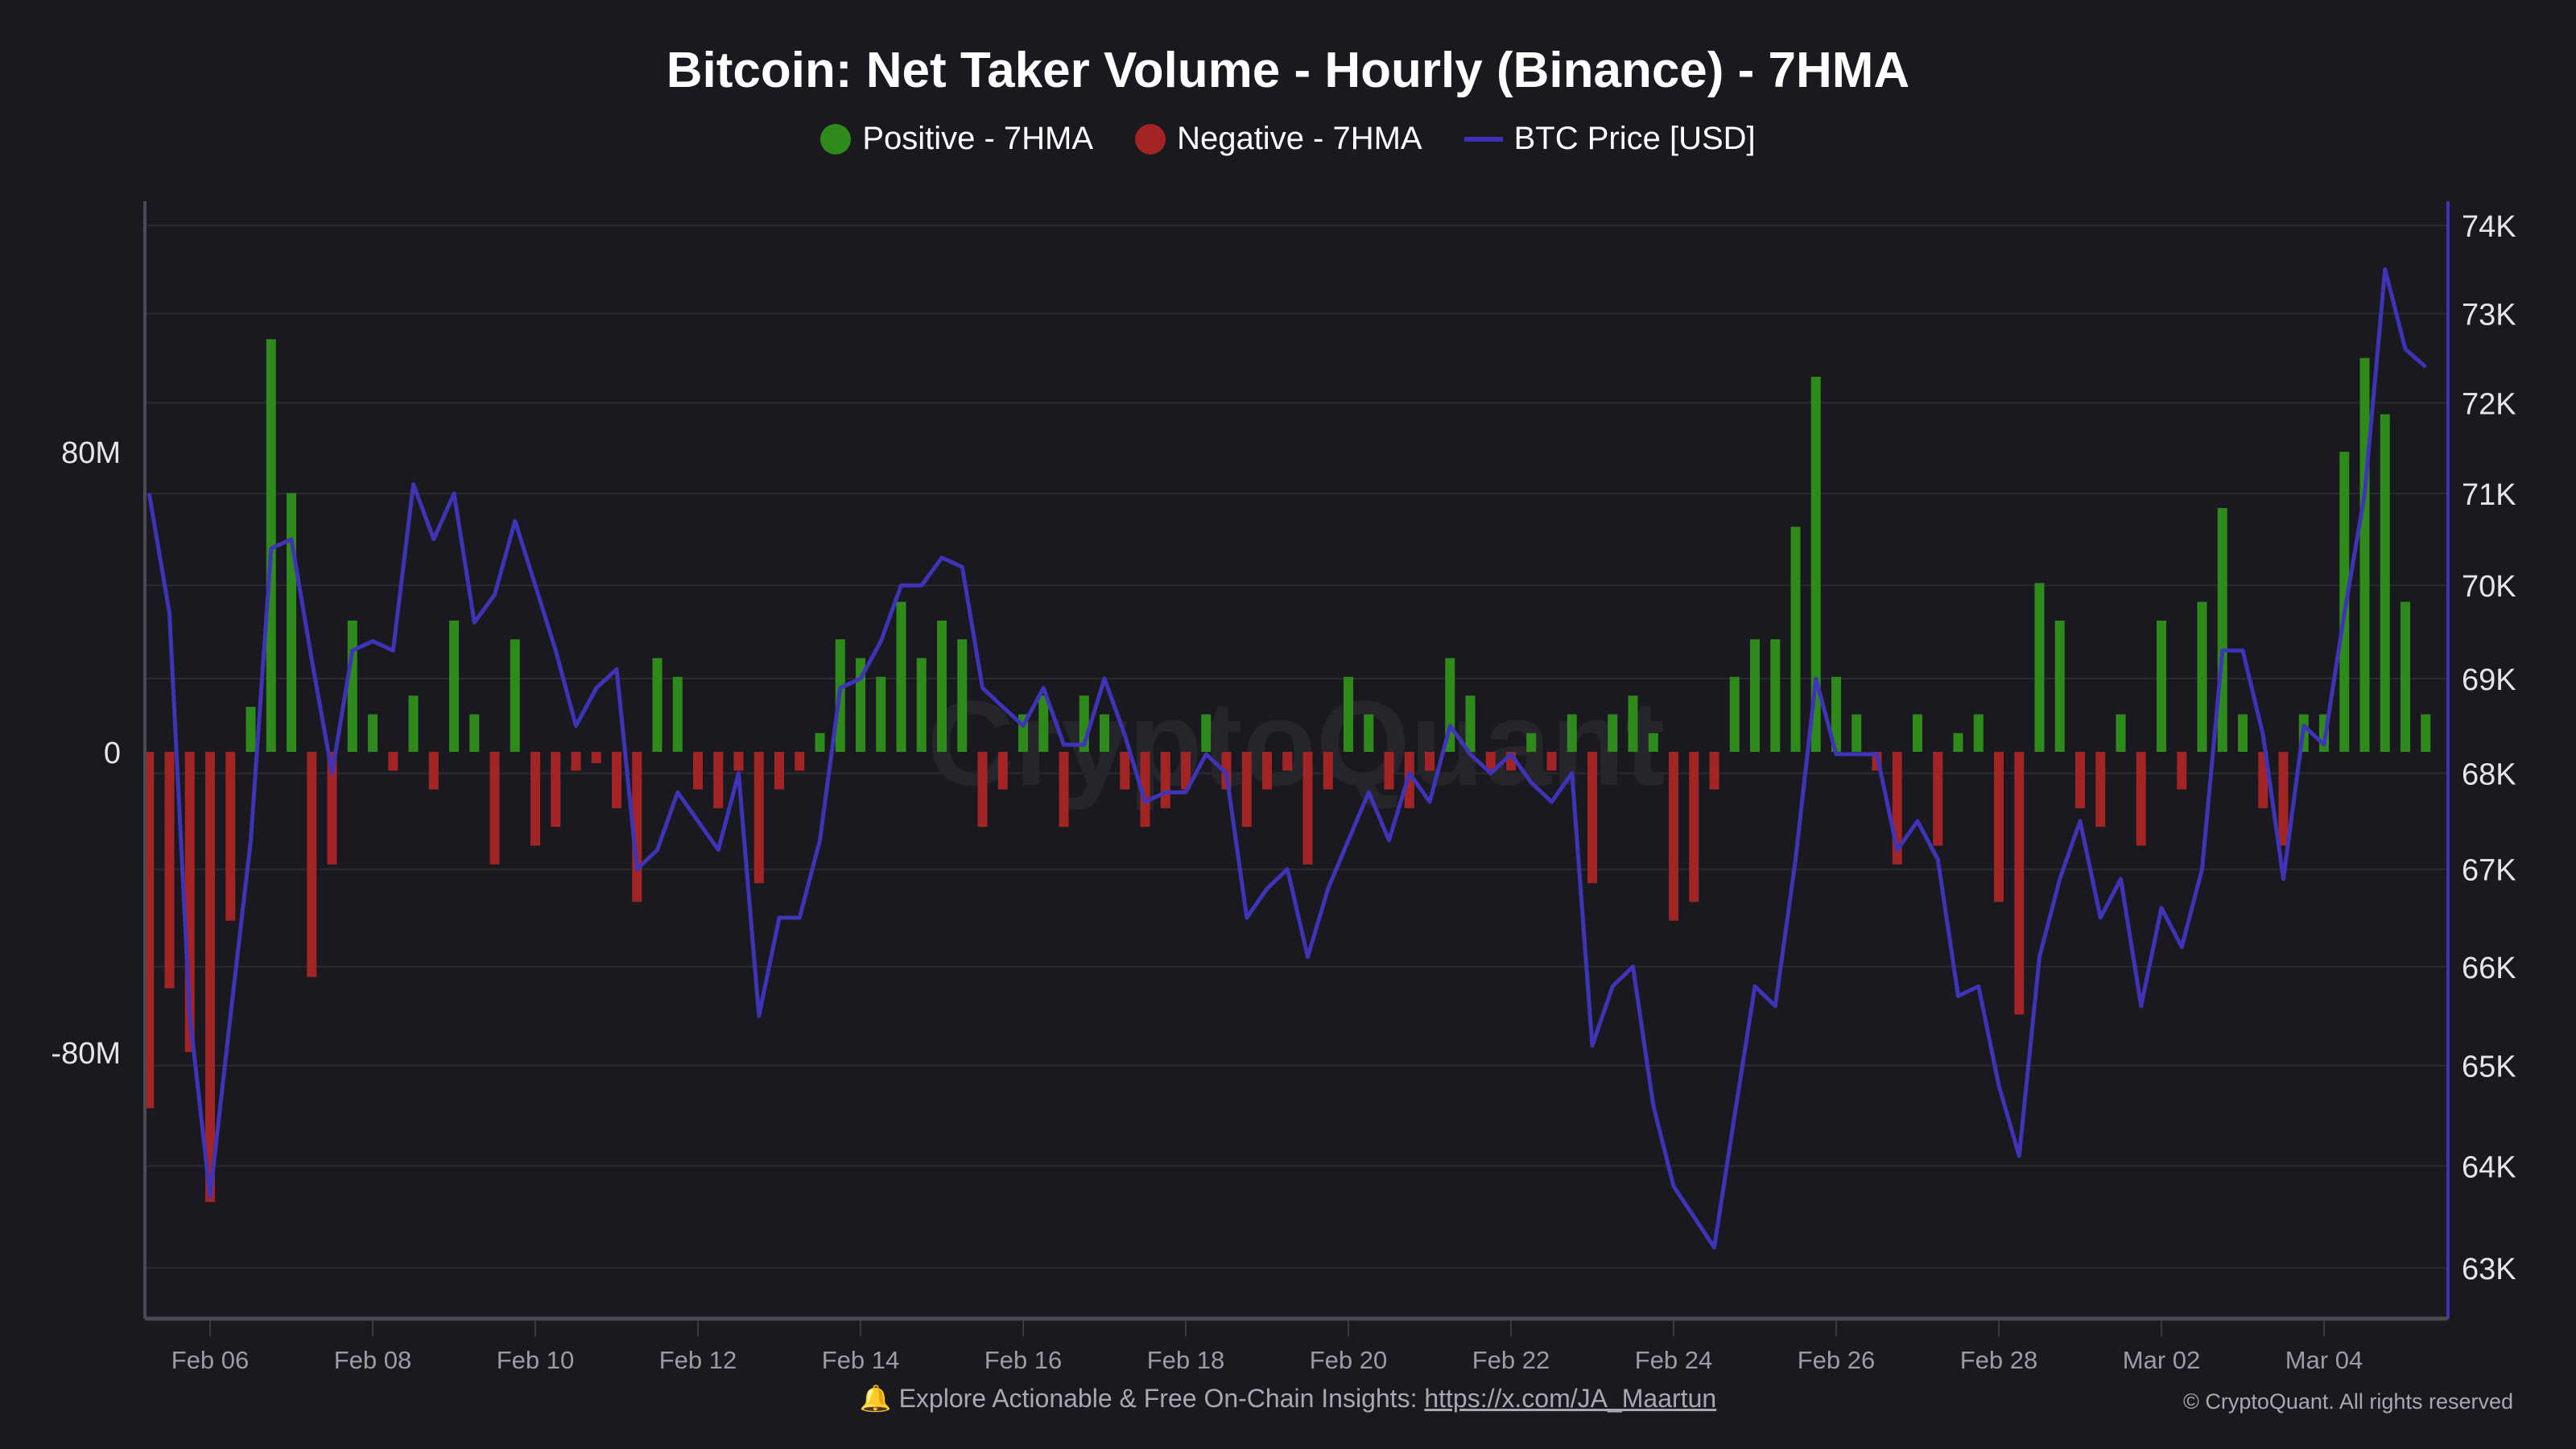 This screenshot has height=1449, width=2576. Describe the element at coordinates (2489, 1167) in the screenshot. I see `right-tick-label: 64K` at that location.